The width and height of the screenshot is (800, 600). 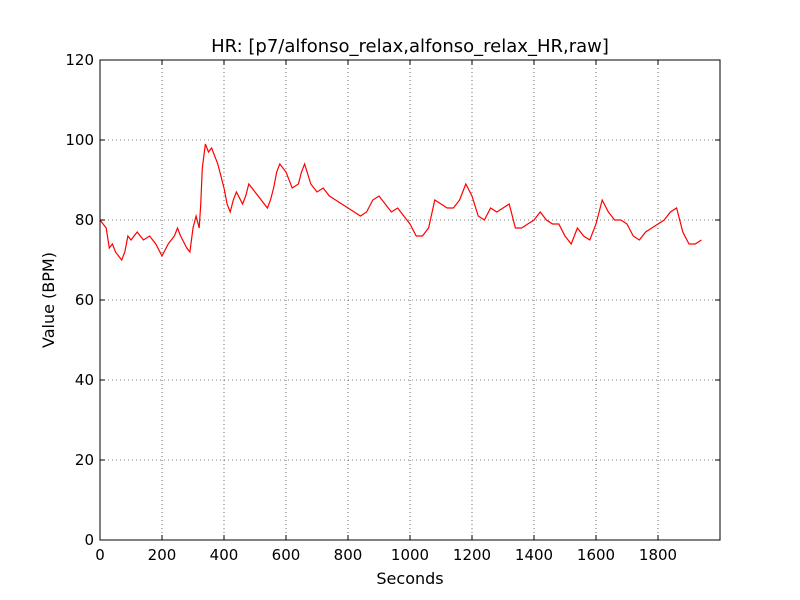 What do you see at coordinates (534, 555) in the screenshot?
I see `x-tick-label: 1400` at bounding box center [534, 555].